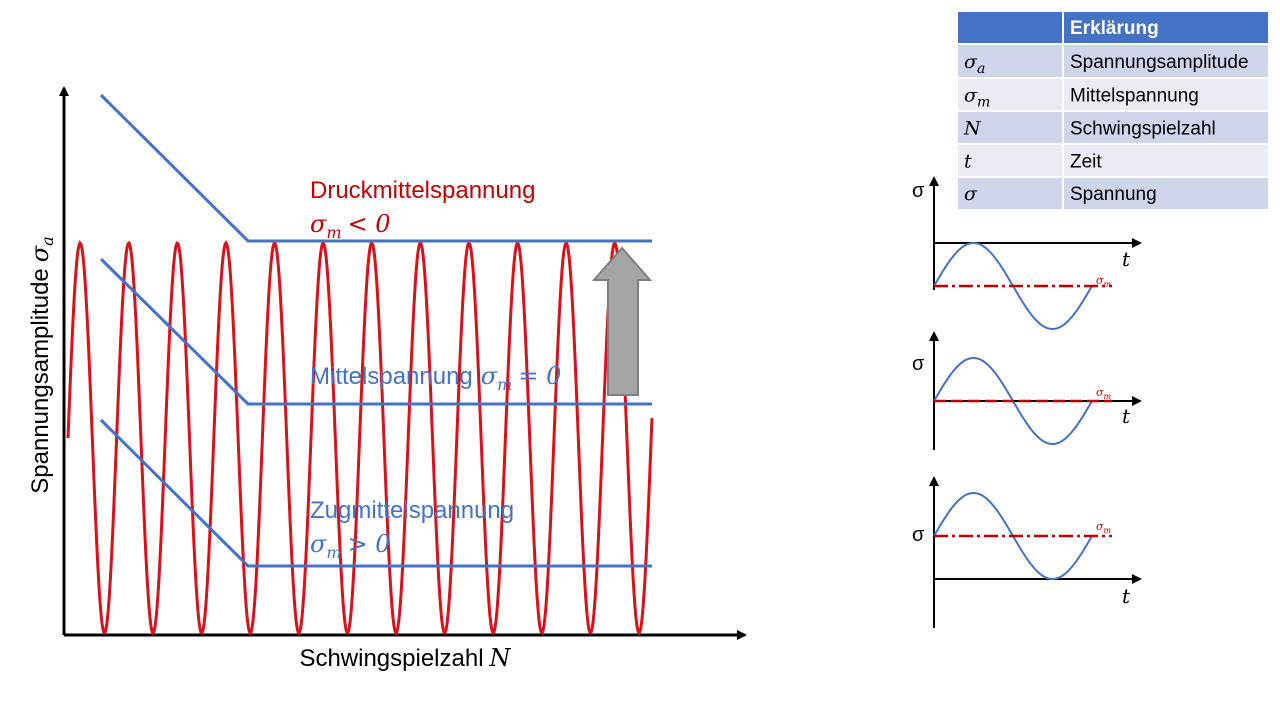 Image resolution: width=1280 pixels, height=720 pixels. Describe the element at coordinates (412, 510) in the screenshot. I see `curve-label: Zugmittelspannung` at that location.